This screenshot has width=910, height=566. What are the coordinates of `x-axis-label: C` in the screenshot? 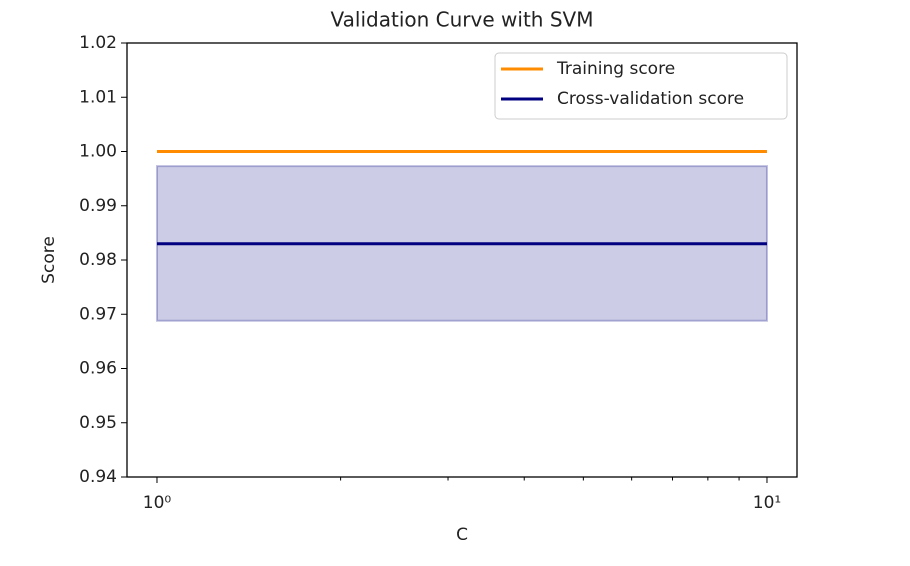 It's located at (462, 535).